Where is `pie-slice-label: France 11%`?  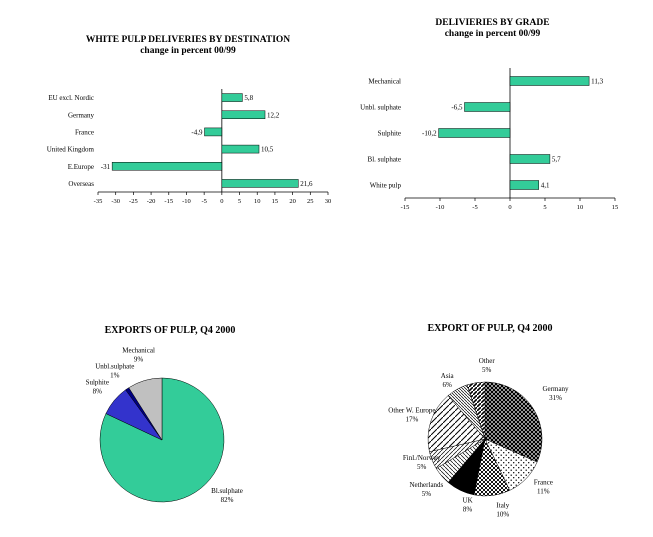
pie-slice-label: France 11% is located at coordinates (543, 487).